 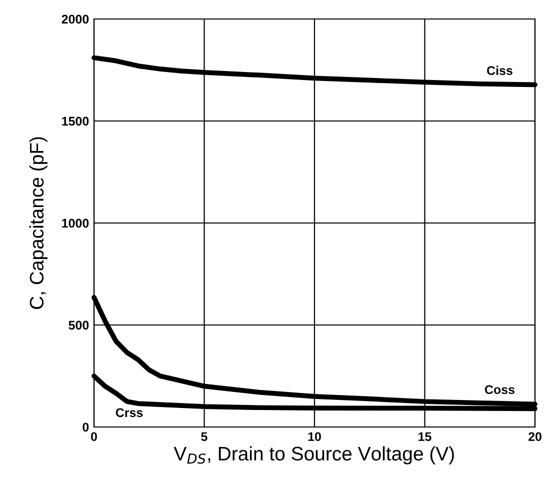 What do you see at coordinates (535, 437) in the screenshot?
I see `x-tick-label: 20` at bounding box center [535, 437].